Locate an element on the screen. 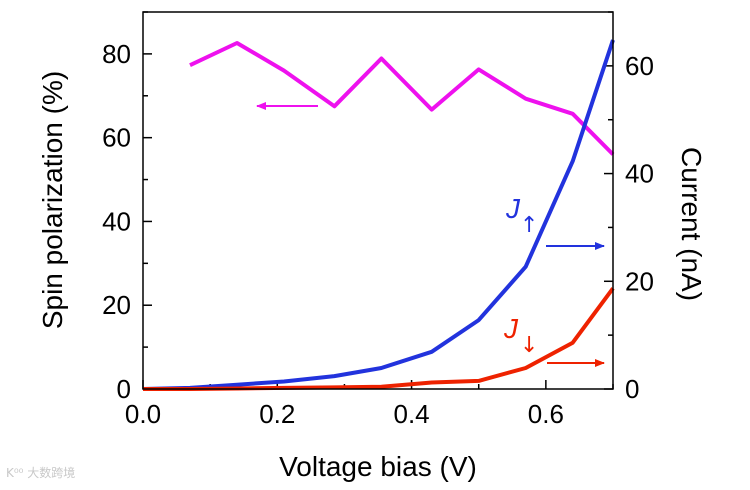 Image resolution: width=750 pixels, height=490 pixels. watermark: K⁰⁰ 大数跨境 is located at coordinates (41, 473).